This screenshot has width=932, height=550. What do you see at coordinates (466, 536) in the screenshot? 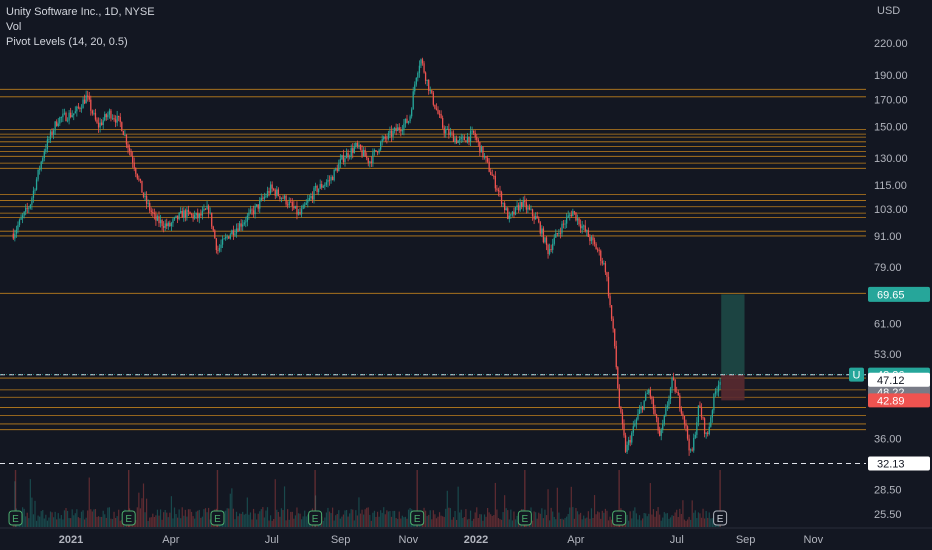
I see `time-axis: 2021 Apr Jul Sep Nov 2022 Apr Jul Sep Nov` at bounding box center [466, 536].